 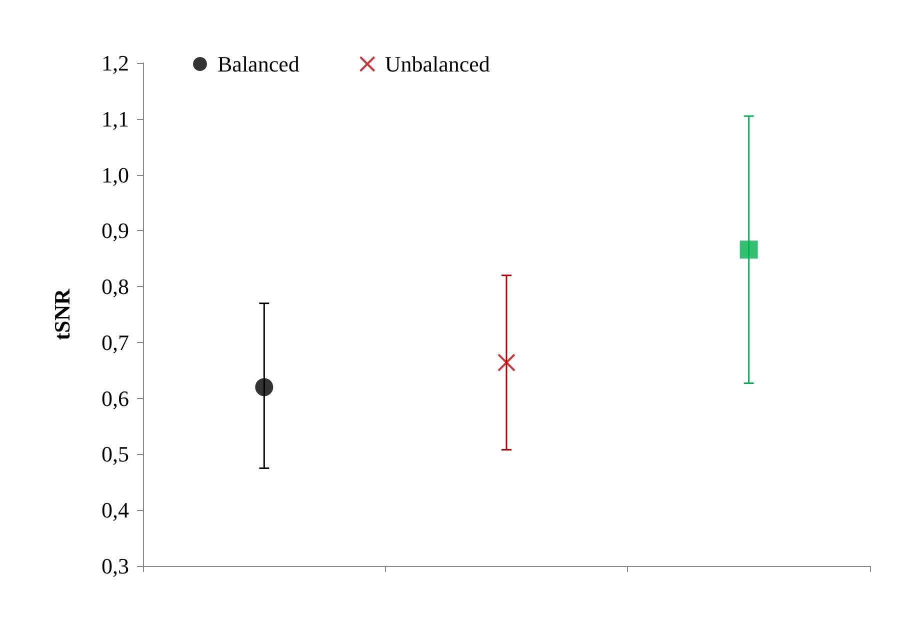 What do you see at coordinates (115, 287) in the screenshot?
I see `y-tick-label: 0,8` at bounding box center [115, 287].